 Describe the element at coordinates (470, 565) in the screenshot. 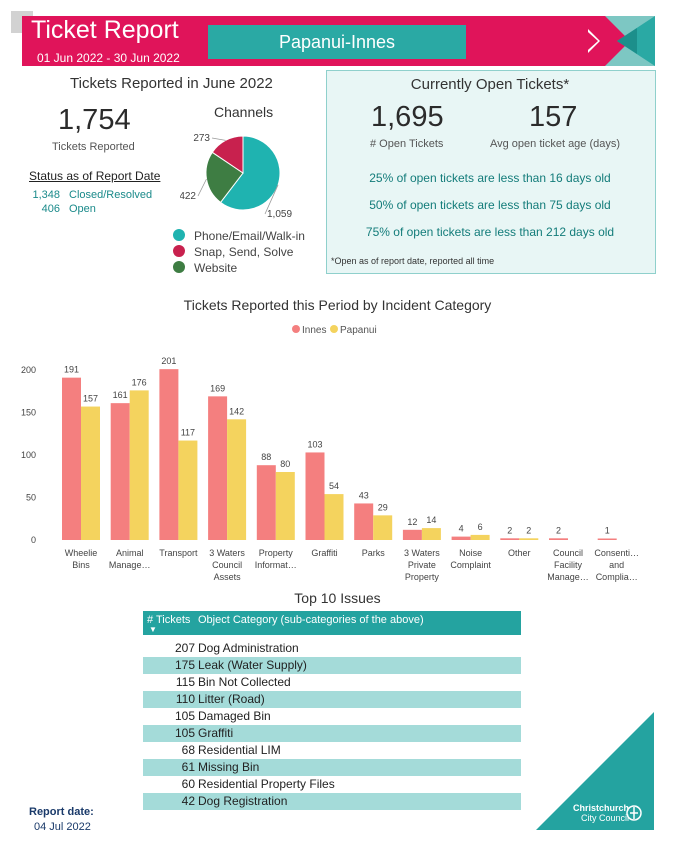

I see `x-tick-label: Complaint` at that location.